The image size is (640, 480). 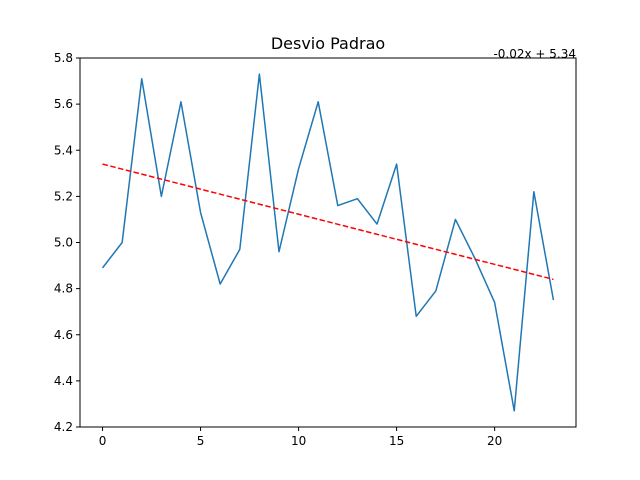 What do you see at coordinates (494, 441) in the screenshot?
I see `x-tick-label: 20` at bounding box center [494, 441].